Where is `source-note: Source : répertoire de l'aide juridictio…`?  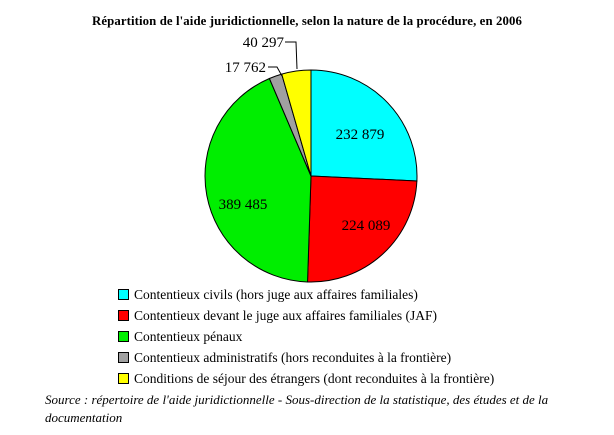 source-note: Source : répertoire de l'aide juridictio… is located at coordinates (325, 409).